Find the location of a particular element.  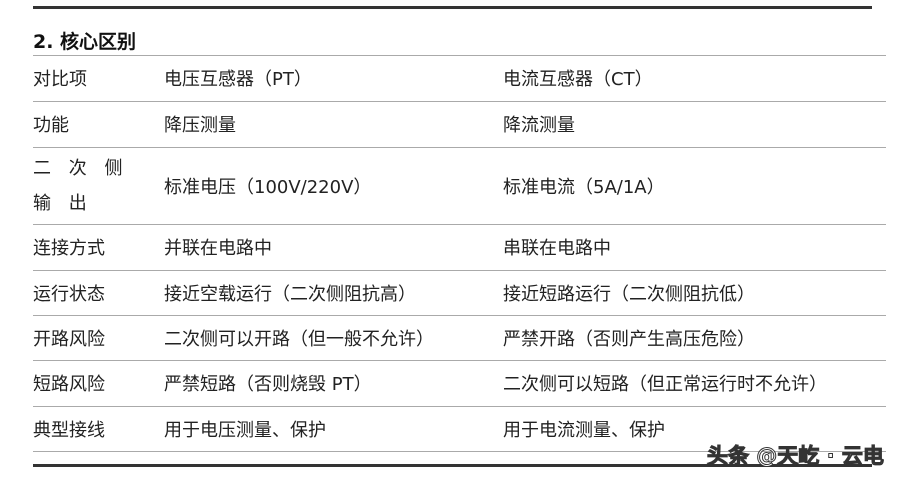

table-row: 运行状态 接近空载运行（二次侧阻抗高） 接近短路运行（二次侧阻抗低） is located at coordinates (459, 292).